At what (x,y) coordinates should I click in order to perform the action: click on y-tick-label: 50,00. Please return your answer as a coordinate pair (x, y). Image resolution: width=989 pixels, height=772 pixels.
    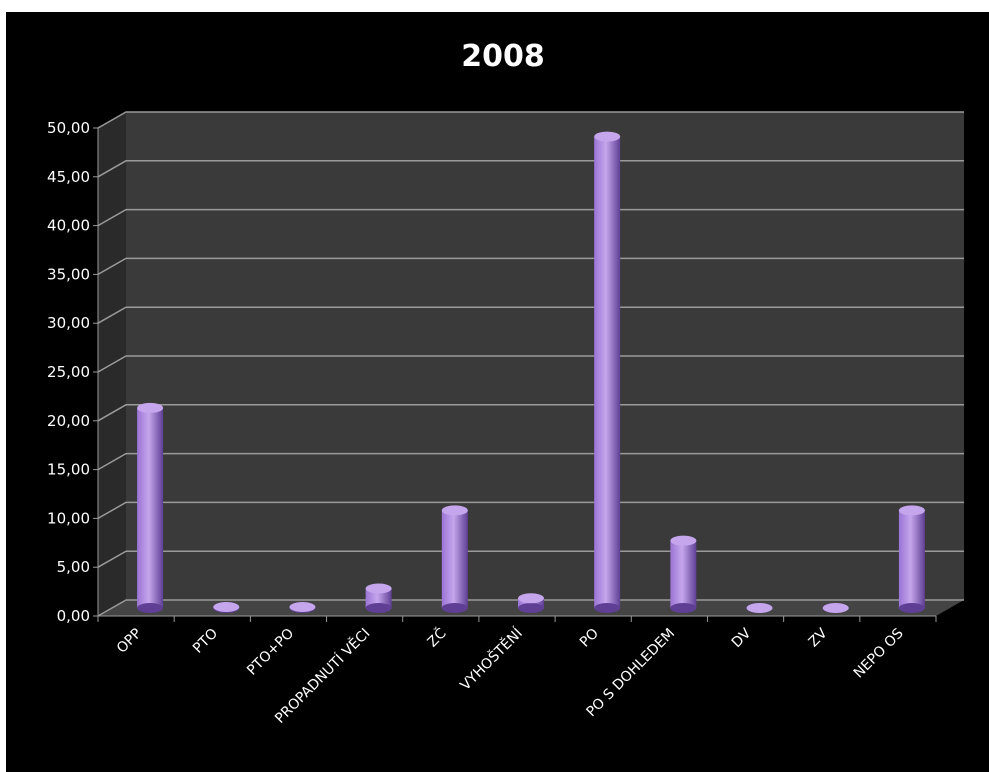
    Looking at the image, I should click on (68, 128).